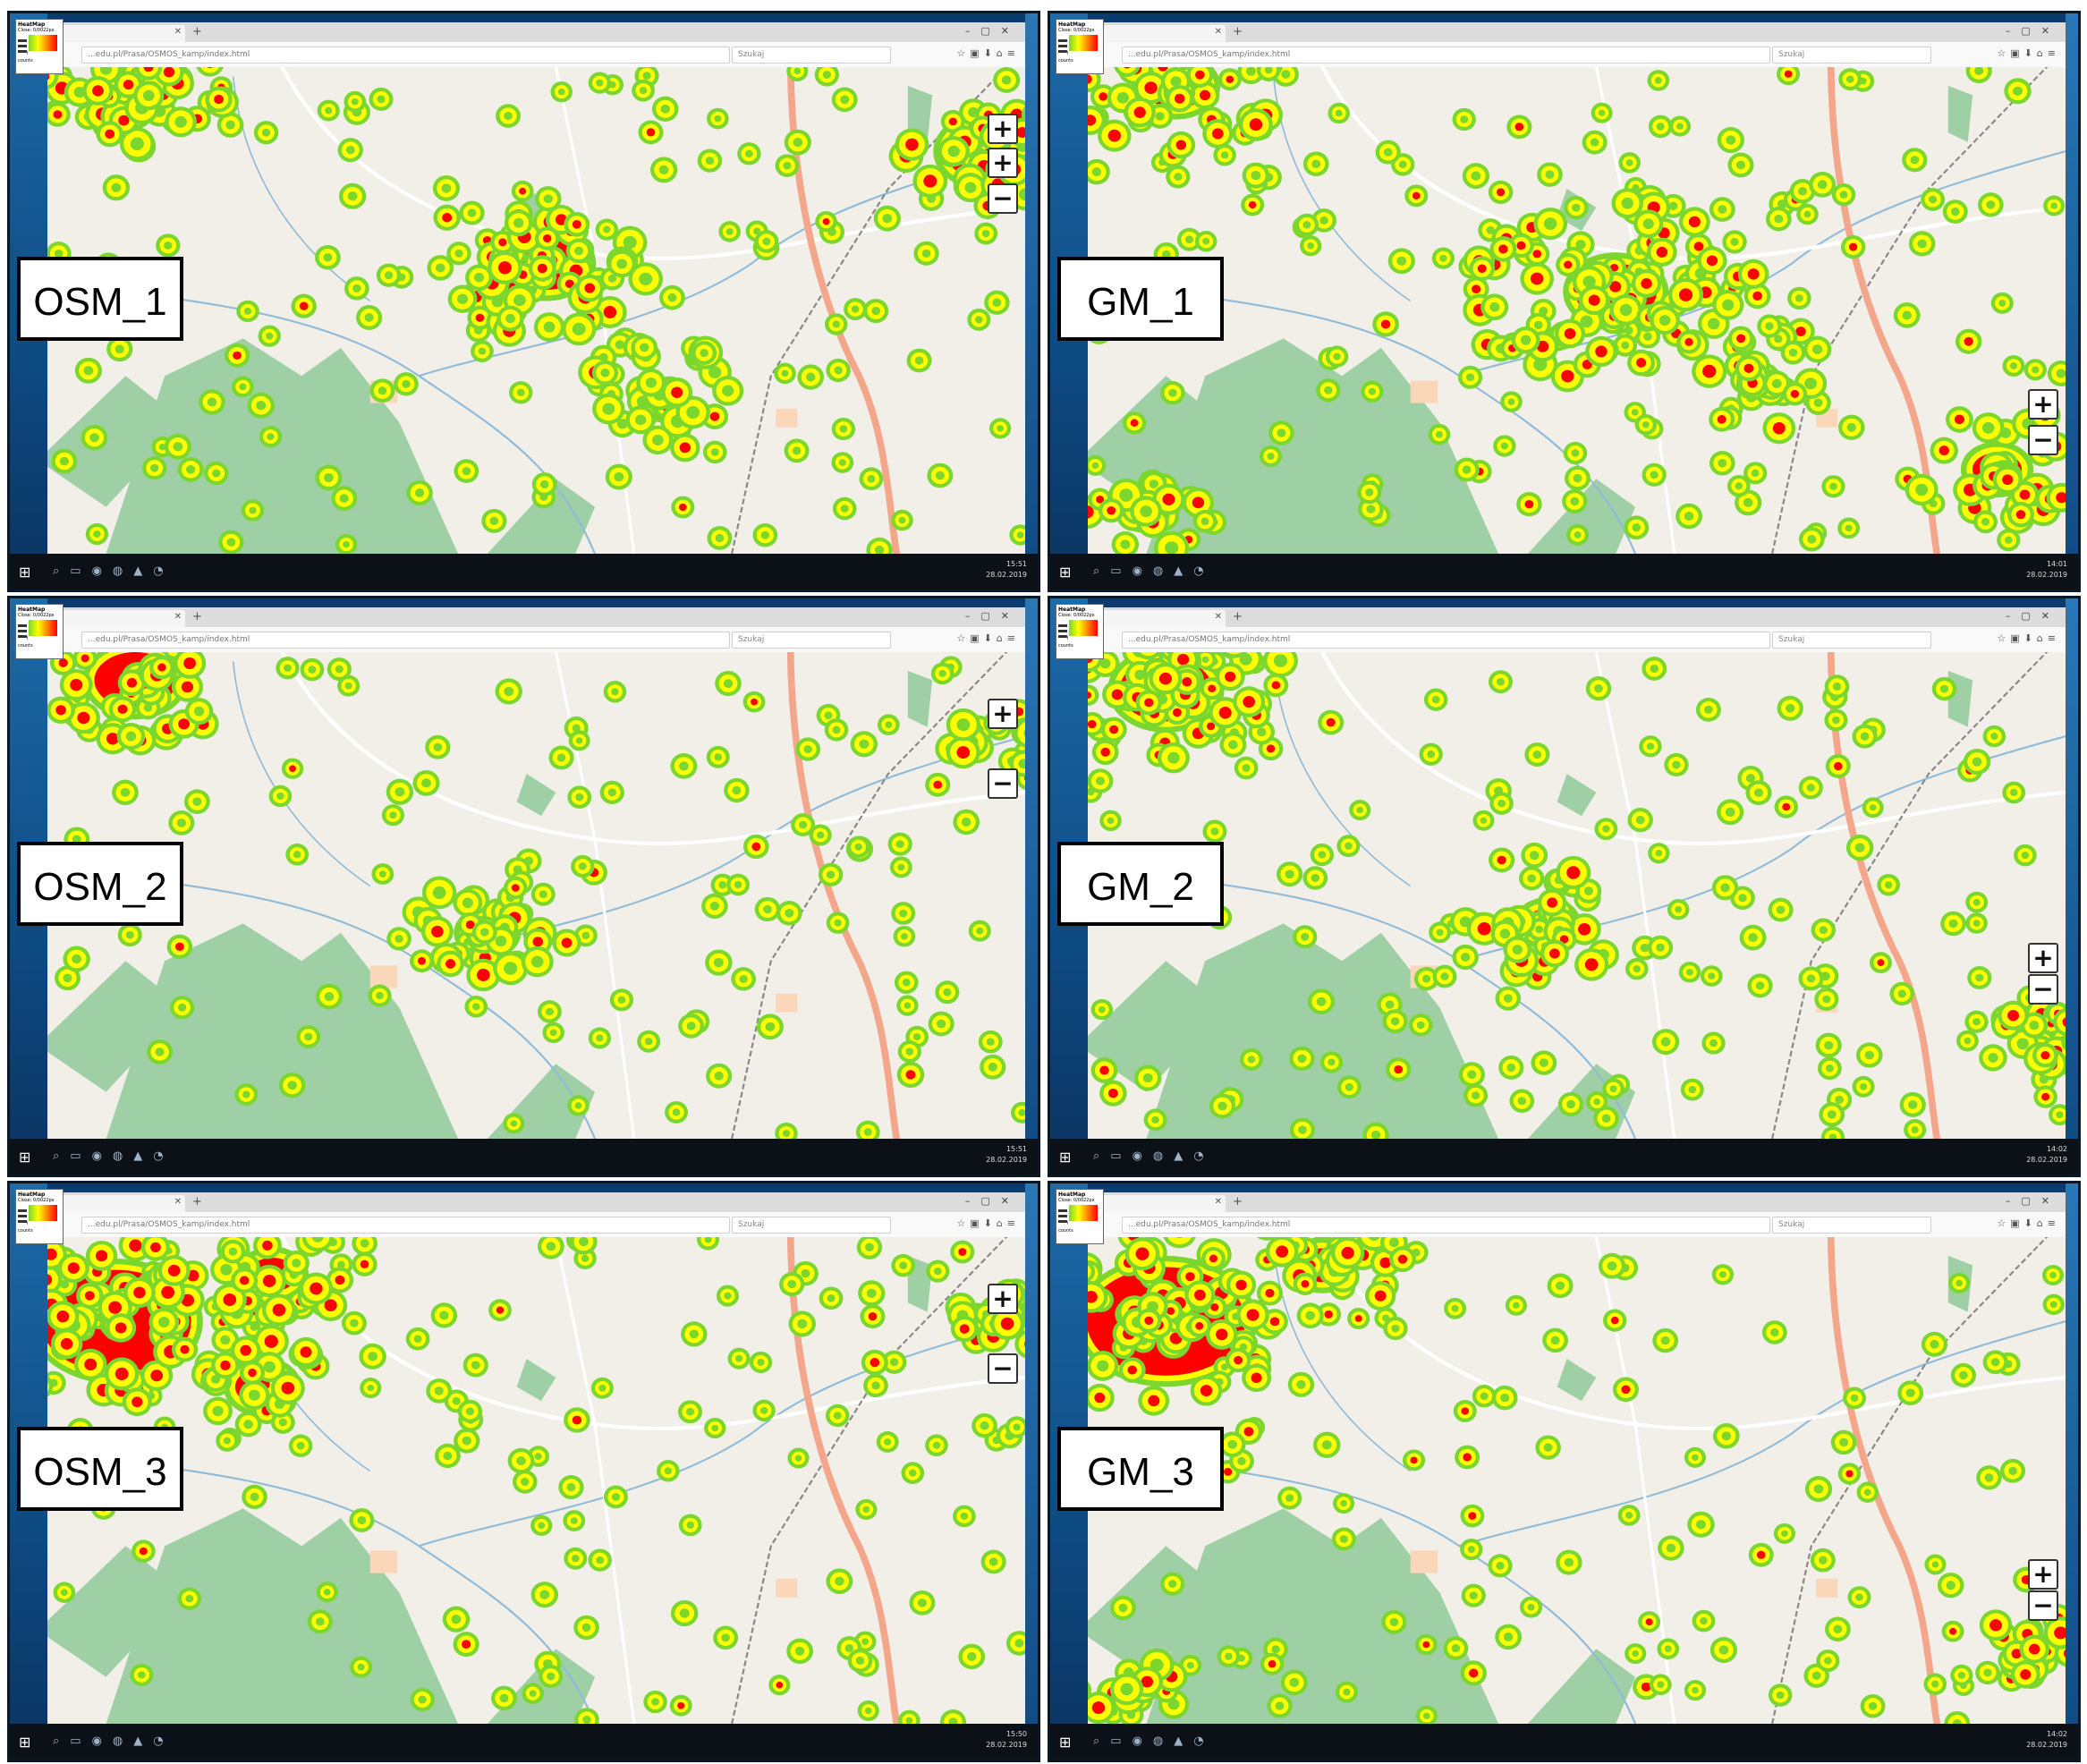 The height and width of the screenshot is (1764, 2087). I want to click on map-view: + + −, so click(536, 310).